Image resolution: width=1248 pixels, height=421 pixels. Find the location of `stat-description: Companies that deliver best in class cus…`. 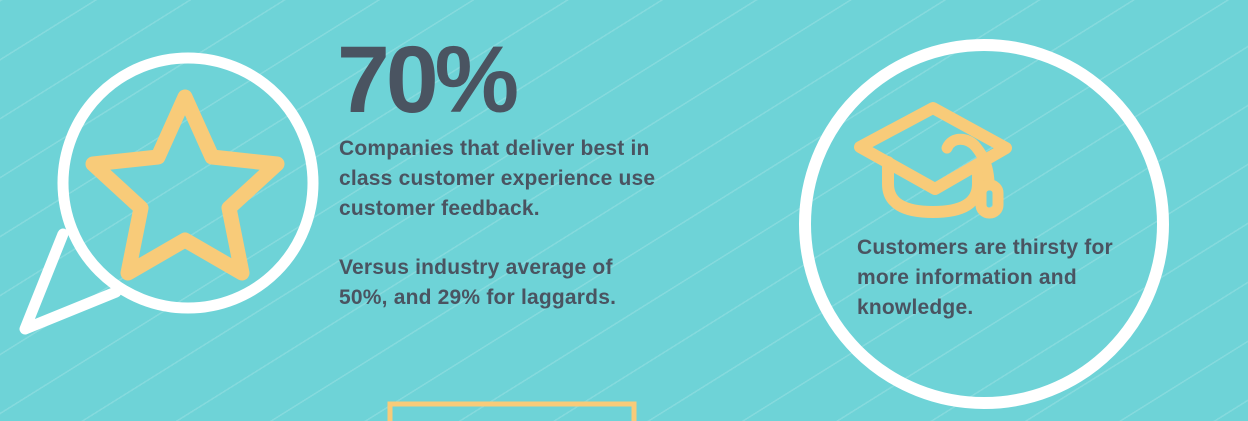

stat-description: Companies that deliver best in class cus… is located at coordinates (497, 179).